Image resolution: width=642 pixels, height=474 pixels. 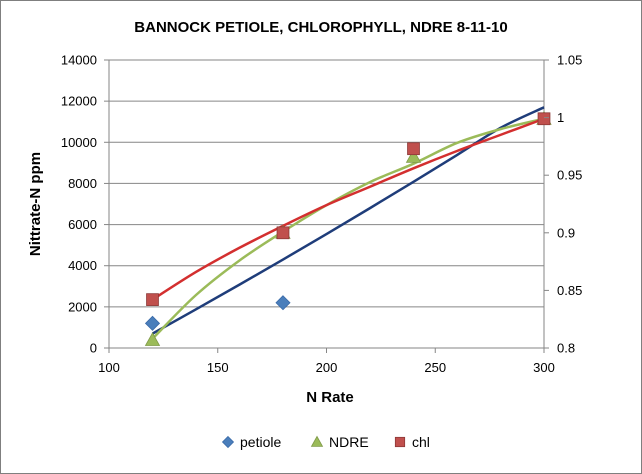 I want to click on y-axis-label: Nittrate-N ppm, so click(x=35, y=204).